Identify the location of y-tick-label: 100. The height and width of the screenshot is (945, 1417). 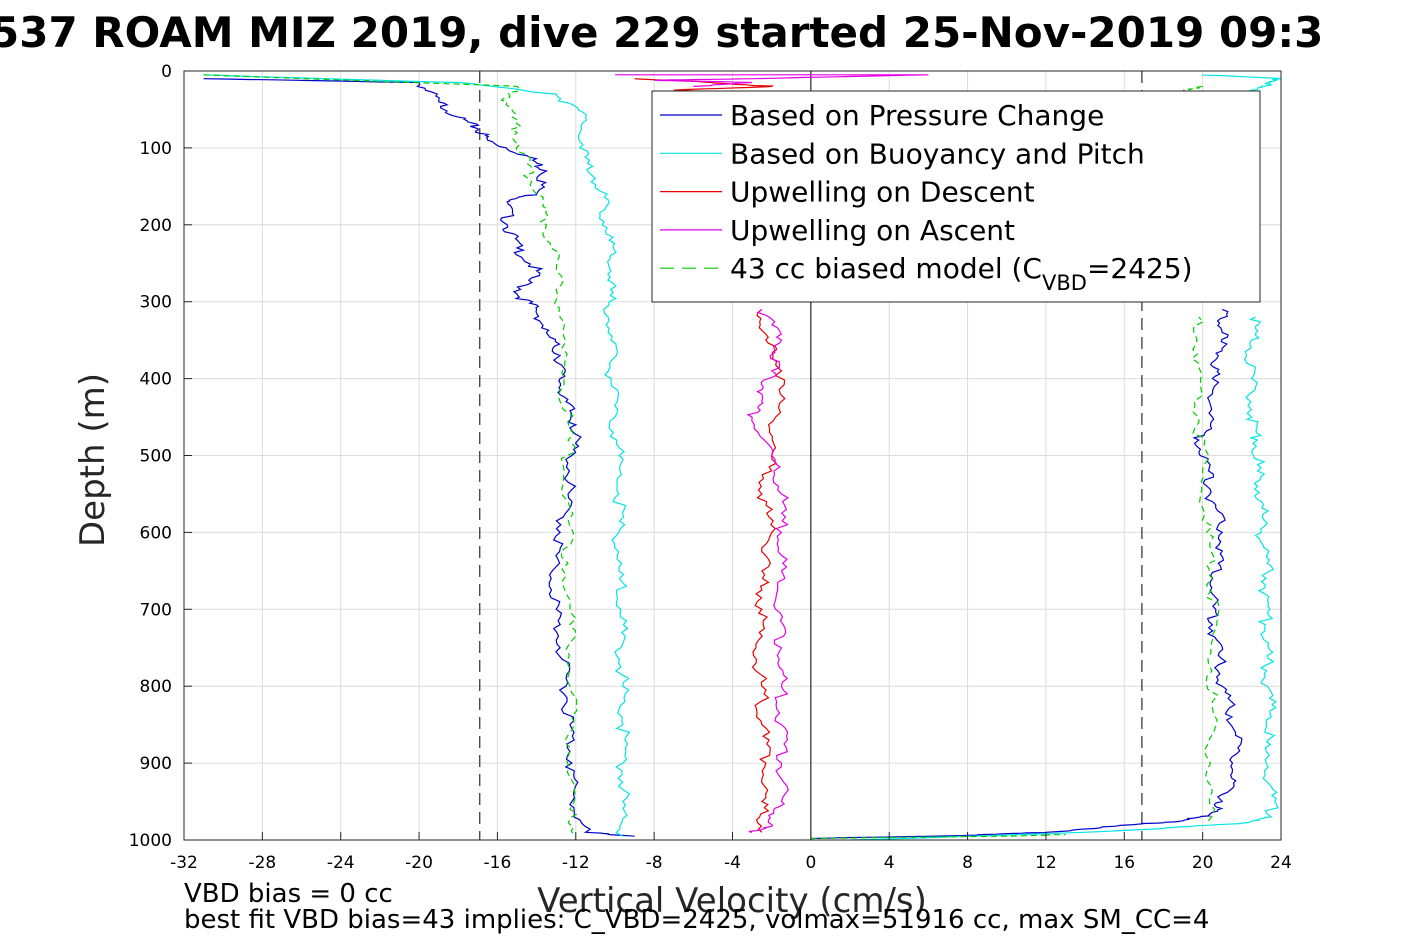
(156, 149).